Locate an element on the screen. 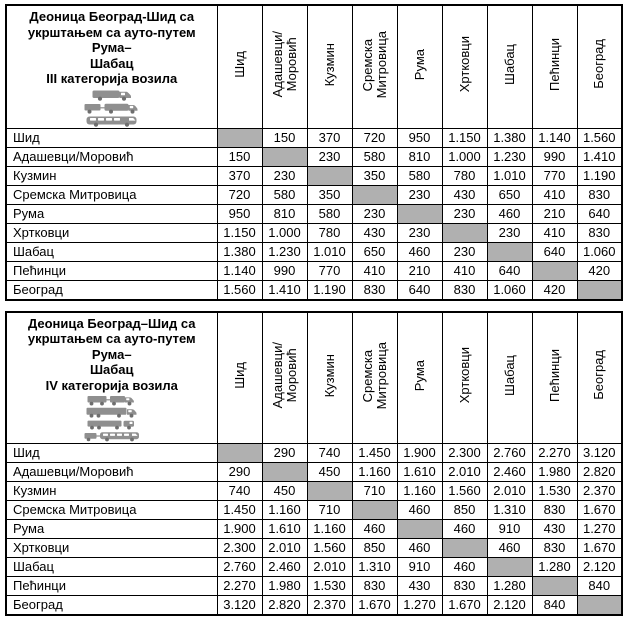  column-header-ruma: Рума is located at coordinates (419, 377).